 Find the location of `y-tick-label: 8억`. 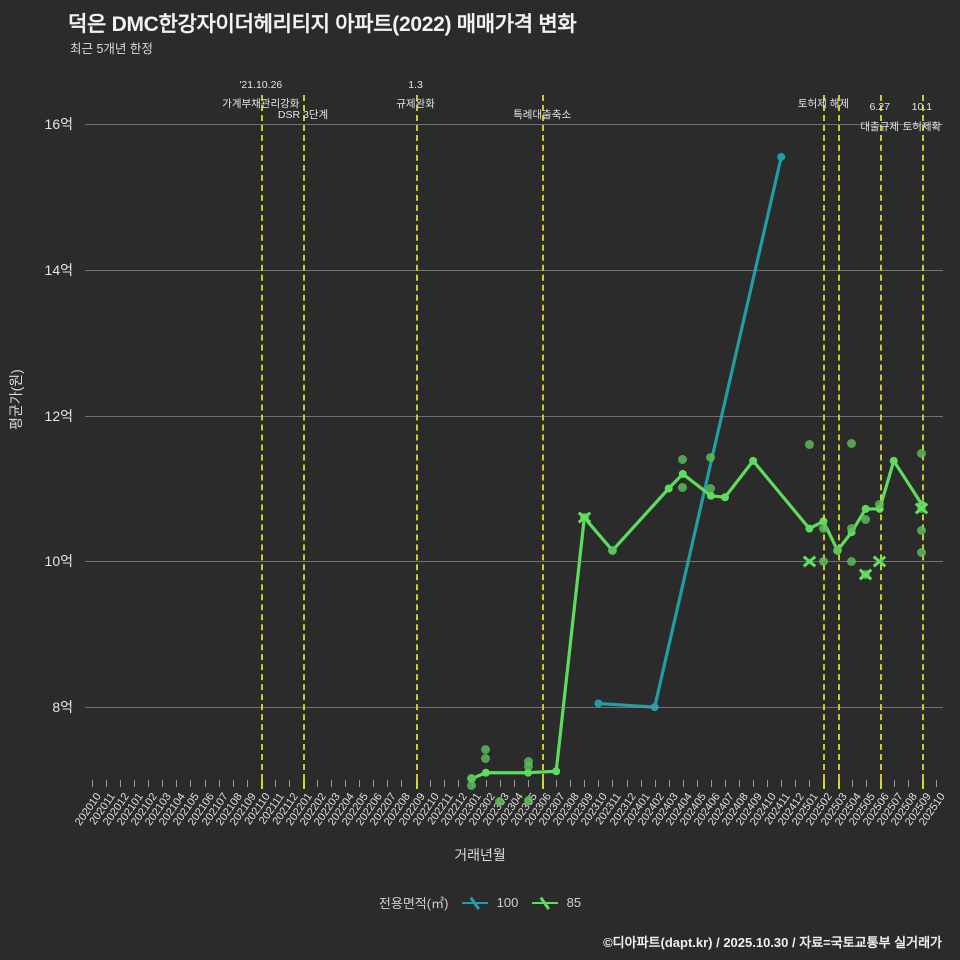

y-tick-label: 8억 is located at coordinates (62, 707).